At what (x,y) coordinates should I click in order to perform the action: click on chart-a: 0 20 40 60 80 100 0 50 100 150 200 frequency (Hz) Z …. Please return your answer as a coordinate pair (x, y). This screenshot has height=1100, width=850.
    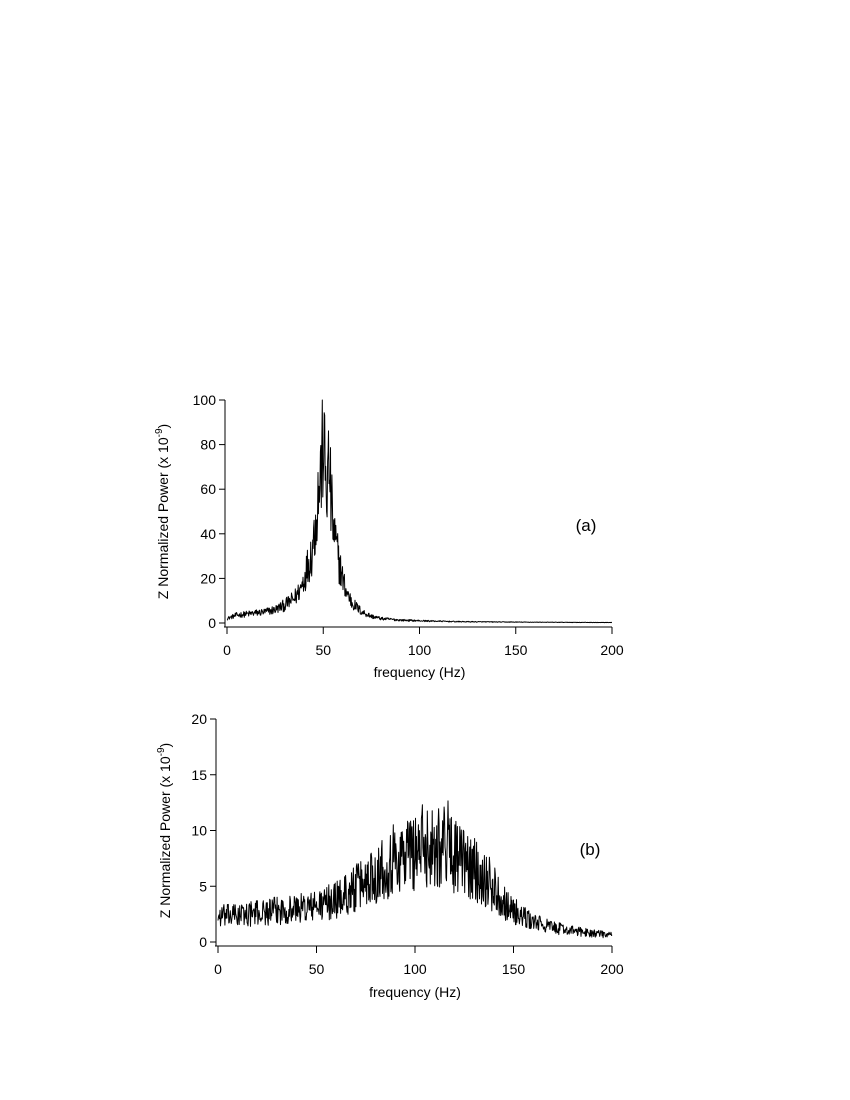
    Looking at the image, I should click on (389, 536).